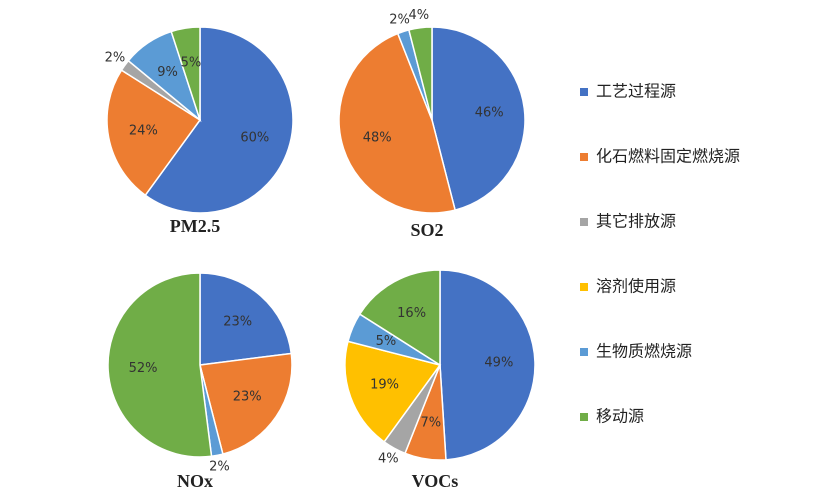 Image resolution: width=816 pixels, height=502 pixels. Describe the element at coordinates (636, 91) in the screenshot. I see `legend-label: 工艺过程源` at that location.